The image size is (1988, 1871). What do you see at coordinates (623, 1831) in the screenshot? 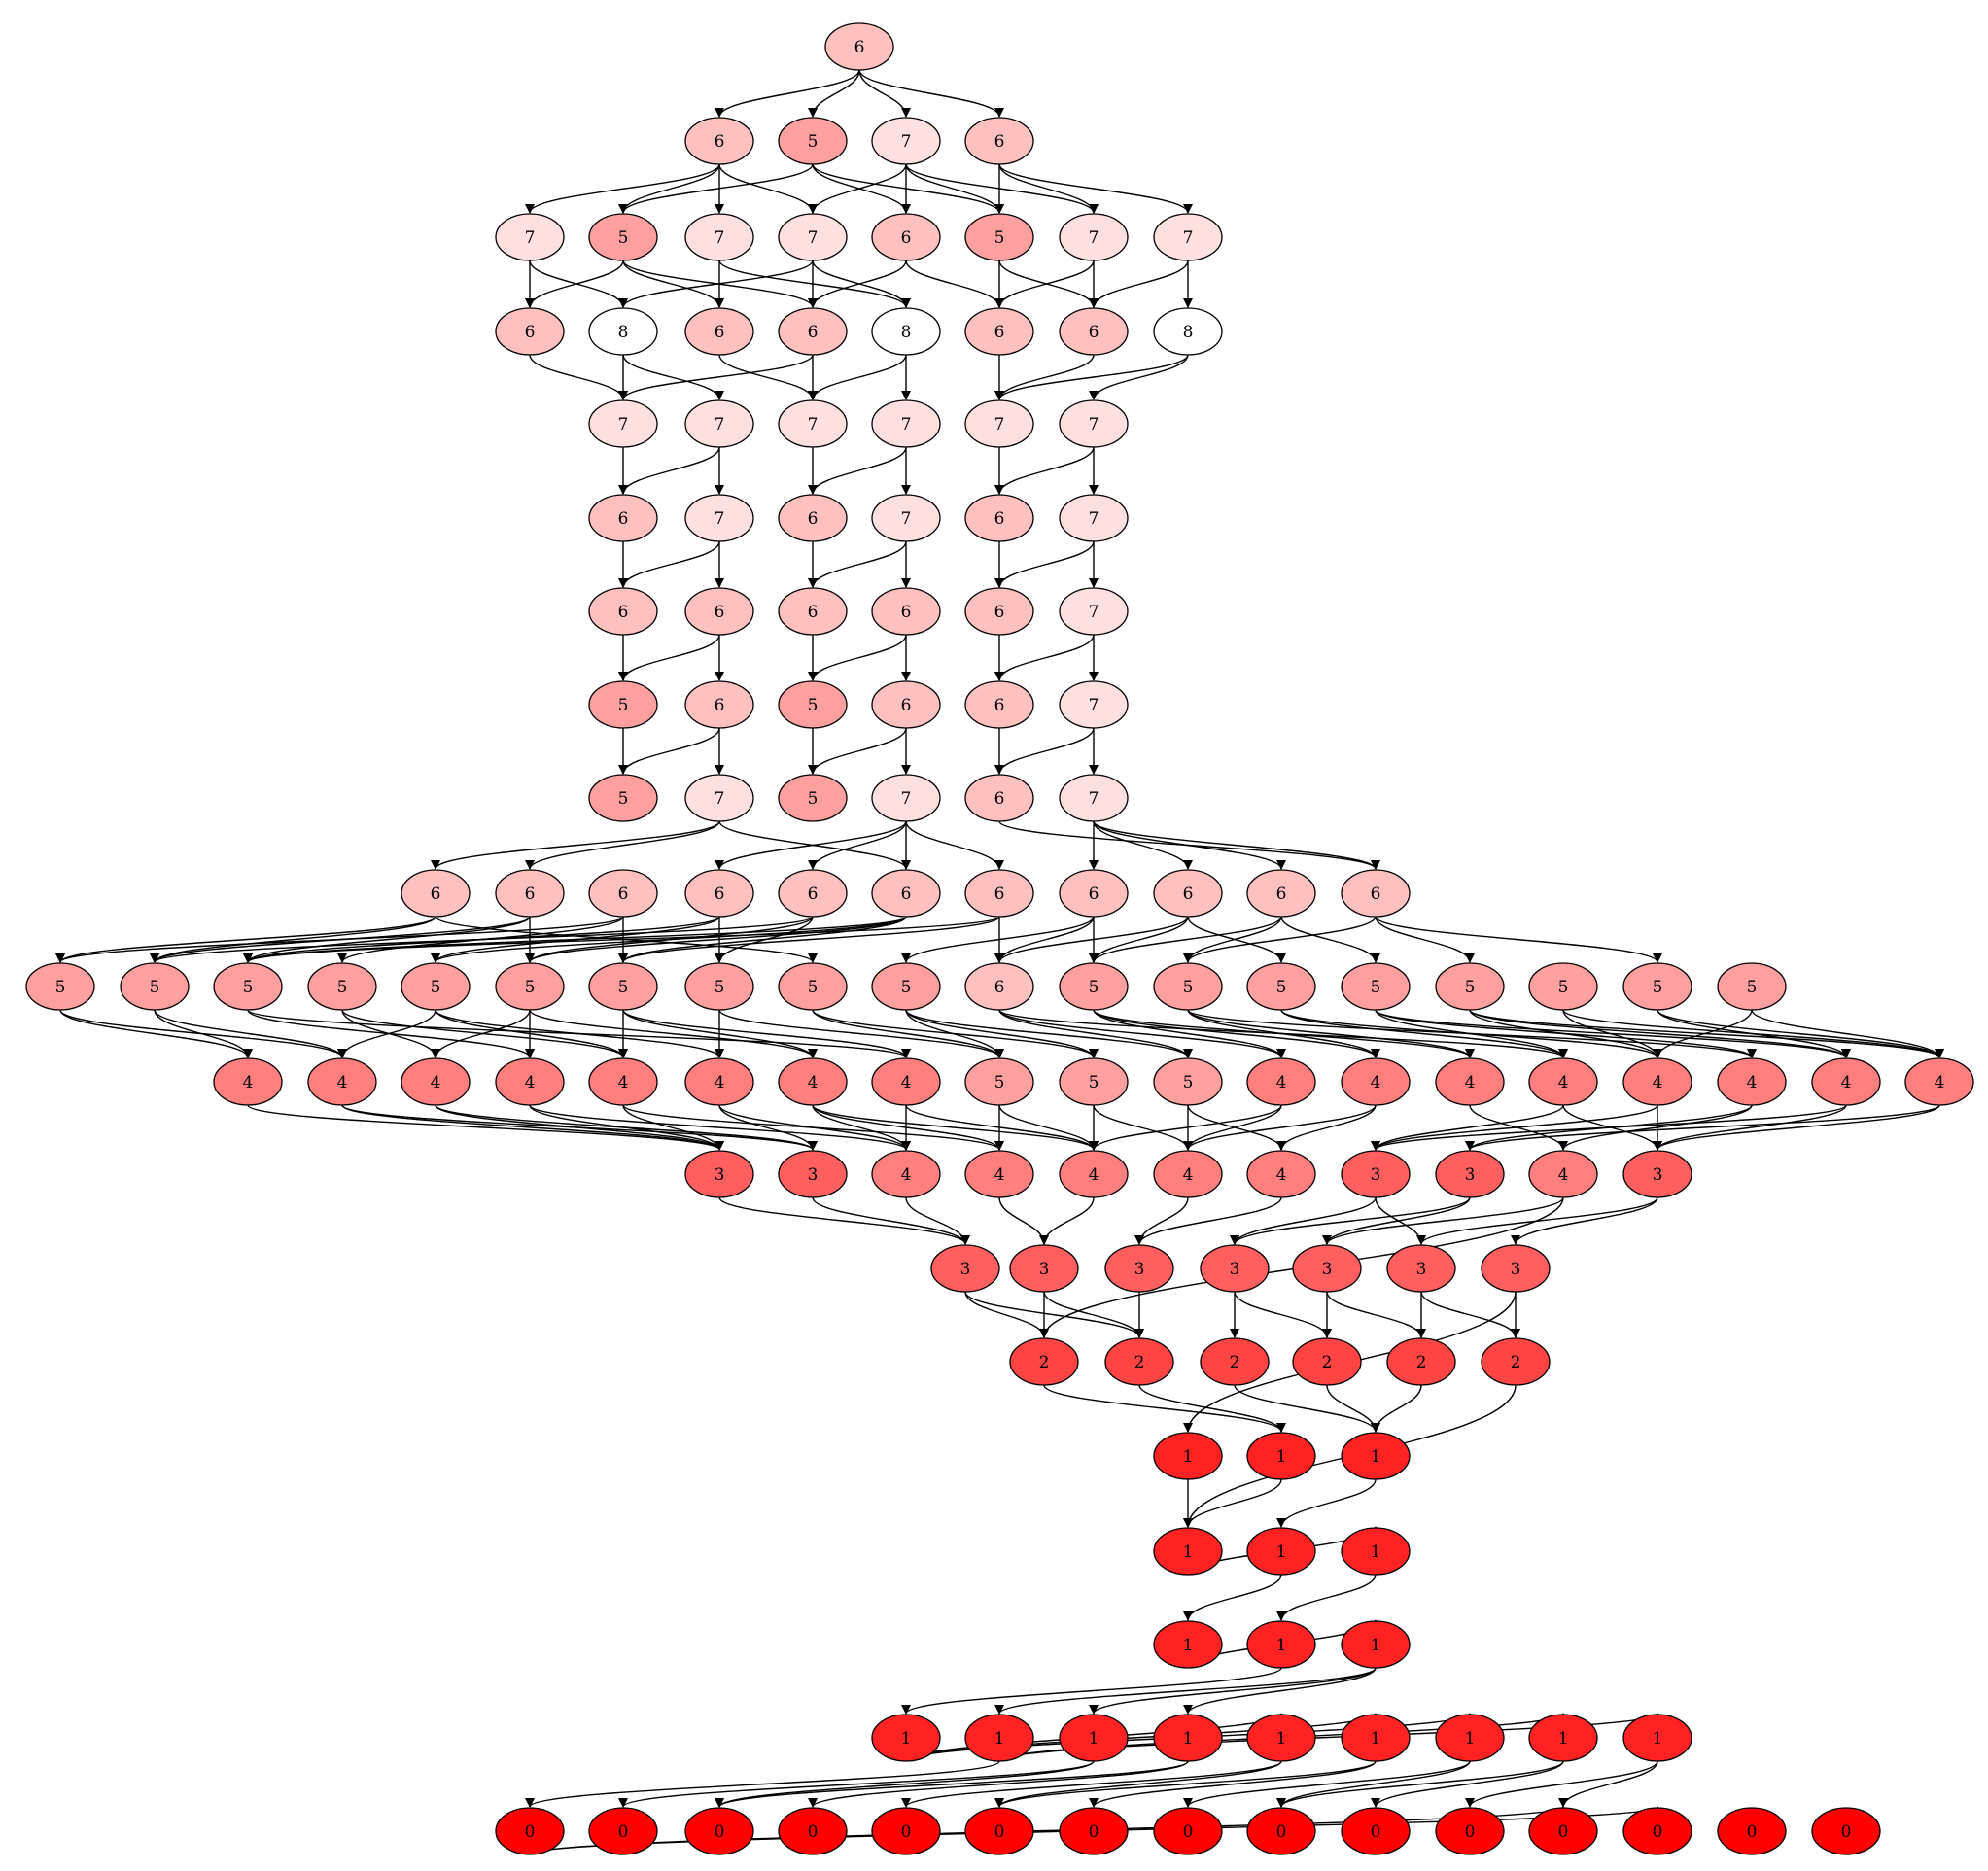
I see `graph-node: 0` at bounding box center [623, 1831].